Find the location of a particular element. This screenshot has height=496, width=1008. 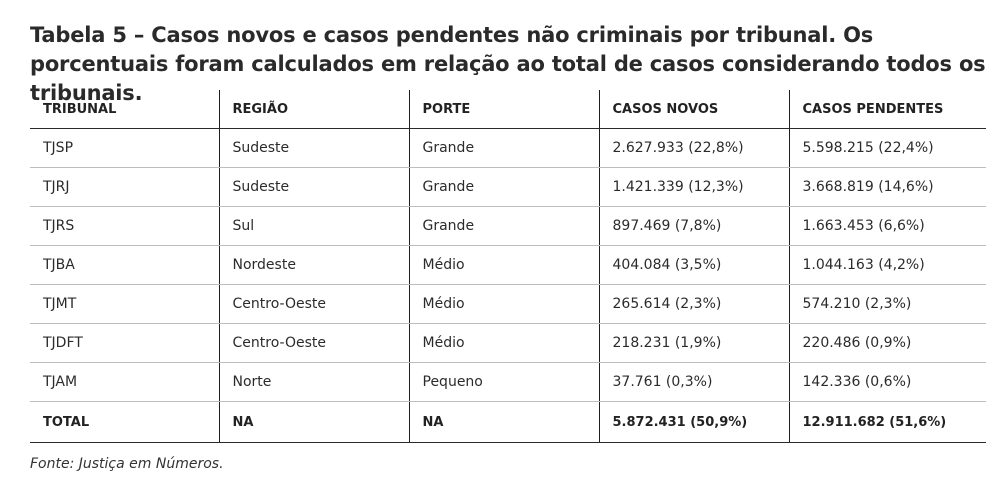

cell-tribunal: TJBA is located at coordinates (124, 265).